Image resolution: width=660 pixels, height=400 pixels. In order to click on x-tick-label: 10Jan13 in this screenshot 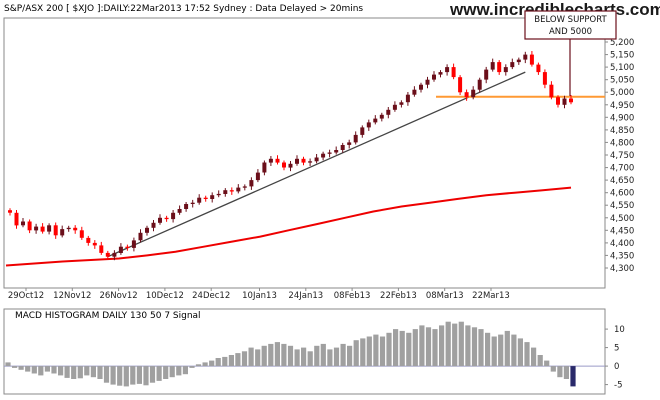, I will do `click(259, 296)`.